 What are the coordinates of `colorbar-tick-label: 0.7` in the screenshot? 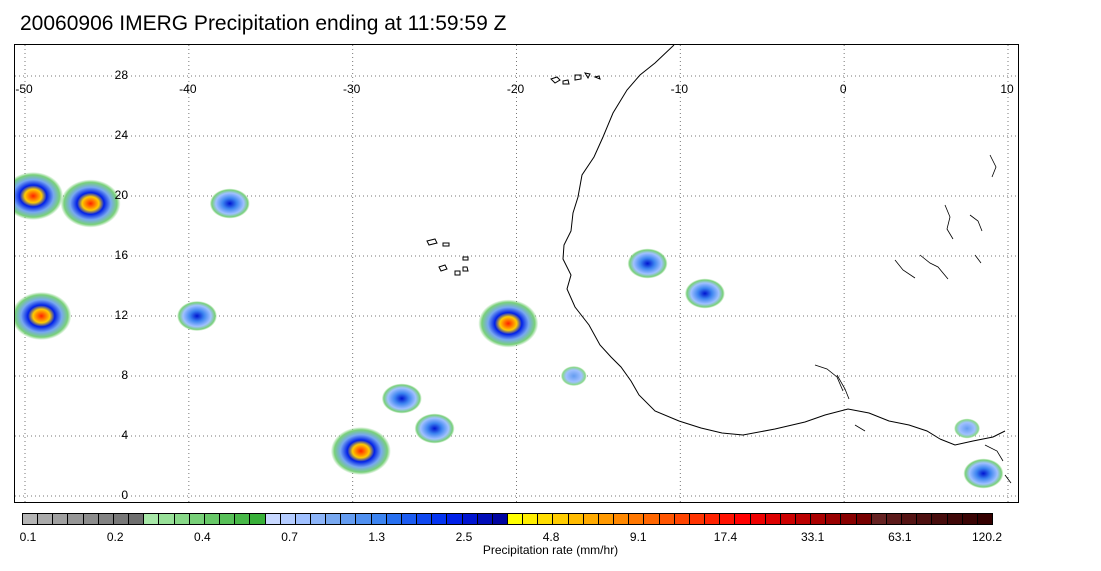 It's located at (289, 537).